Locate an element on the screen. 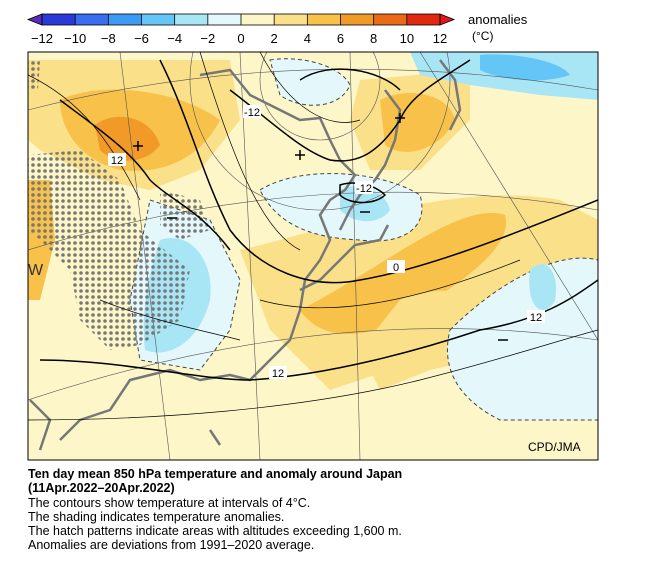  colorbar-tick-label: 8 is located at coordinates (373, 38).